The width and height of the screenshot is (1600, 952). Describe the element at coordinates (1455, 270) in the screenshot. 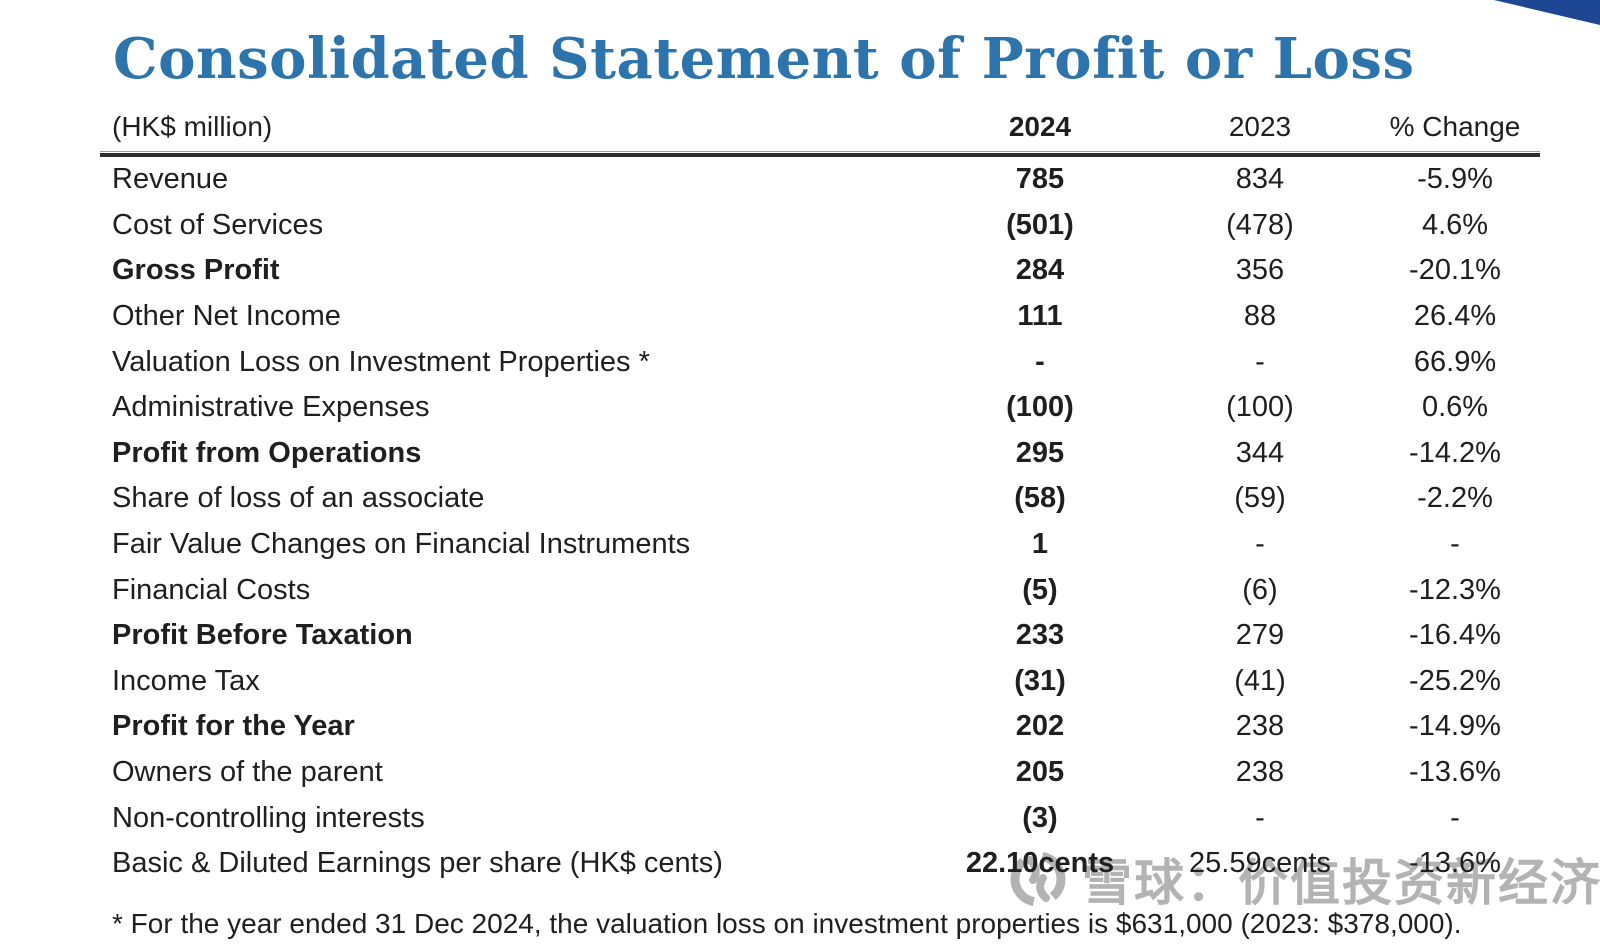

I see `value-change: -20.1%` at that location.